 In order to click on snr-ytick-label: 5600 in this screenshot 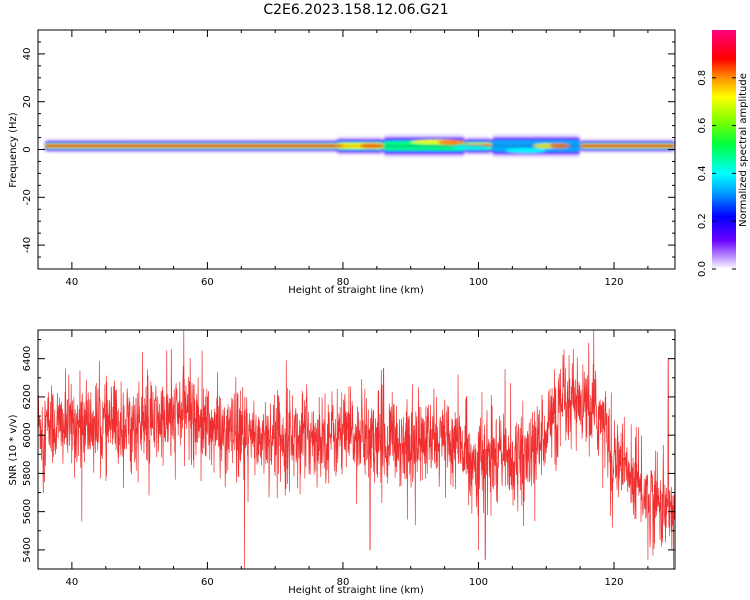, I will do `click(27, 511)`.